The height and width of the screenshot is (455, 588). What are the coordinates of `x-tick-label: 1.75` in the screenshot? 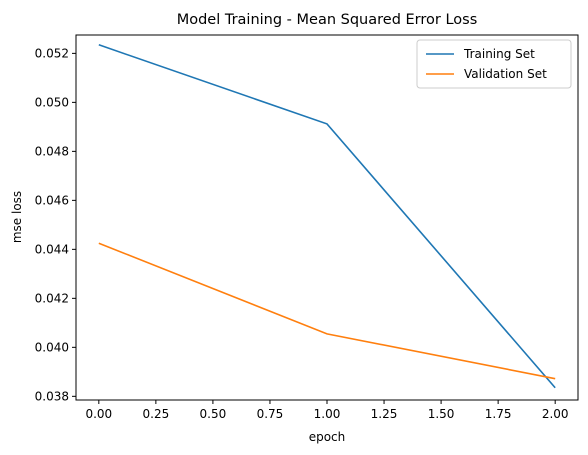 It's located at (498, 414).